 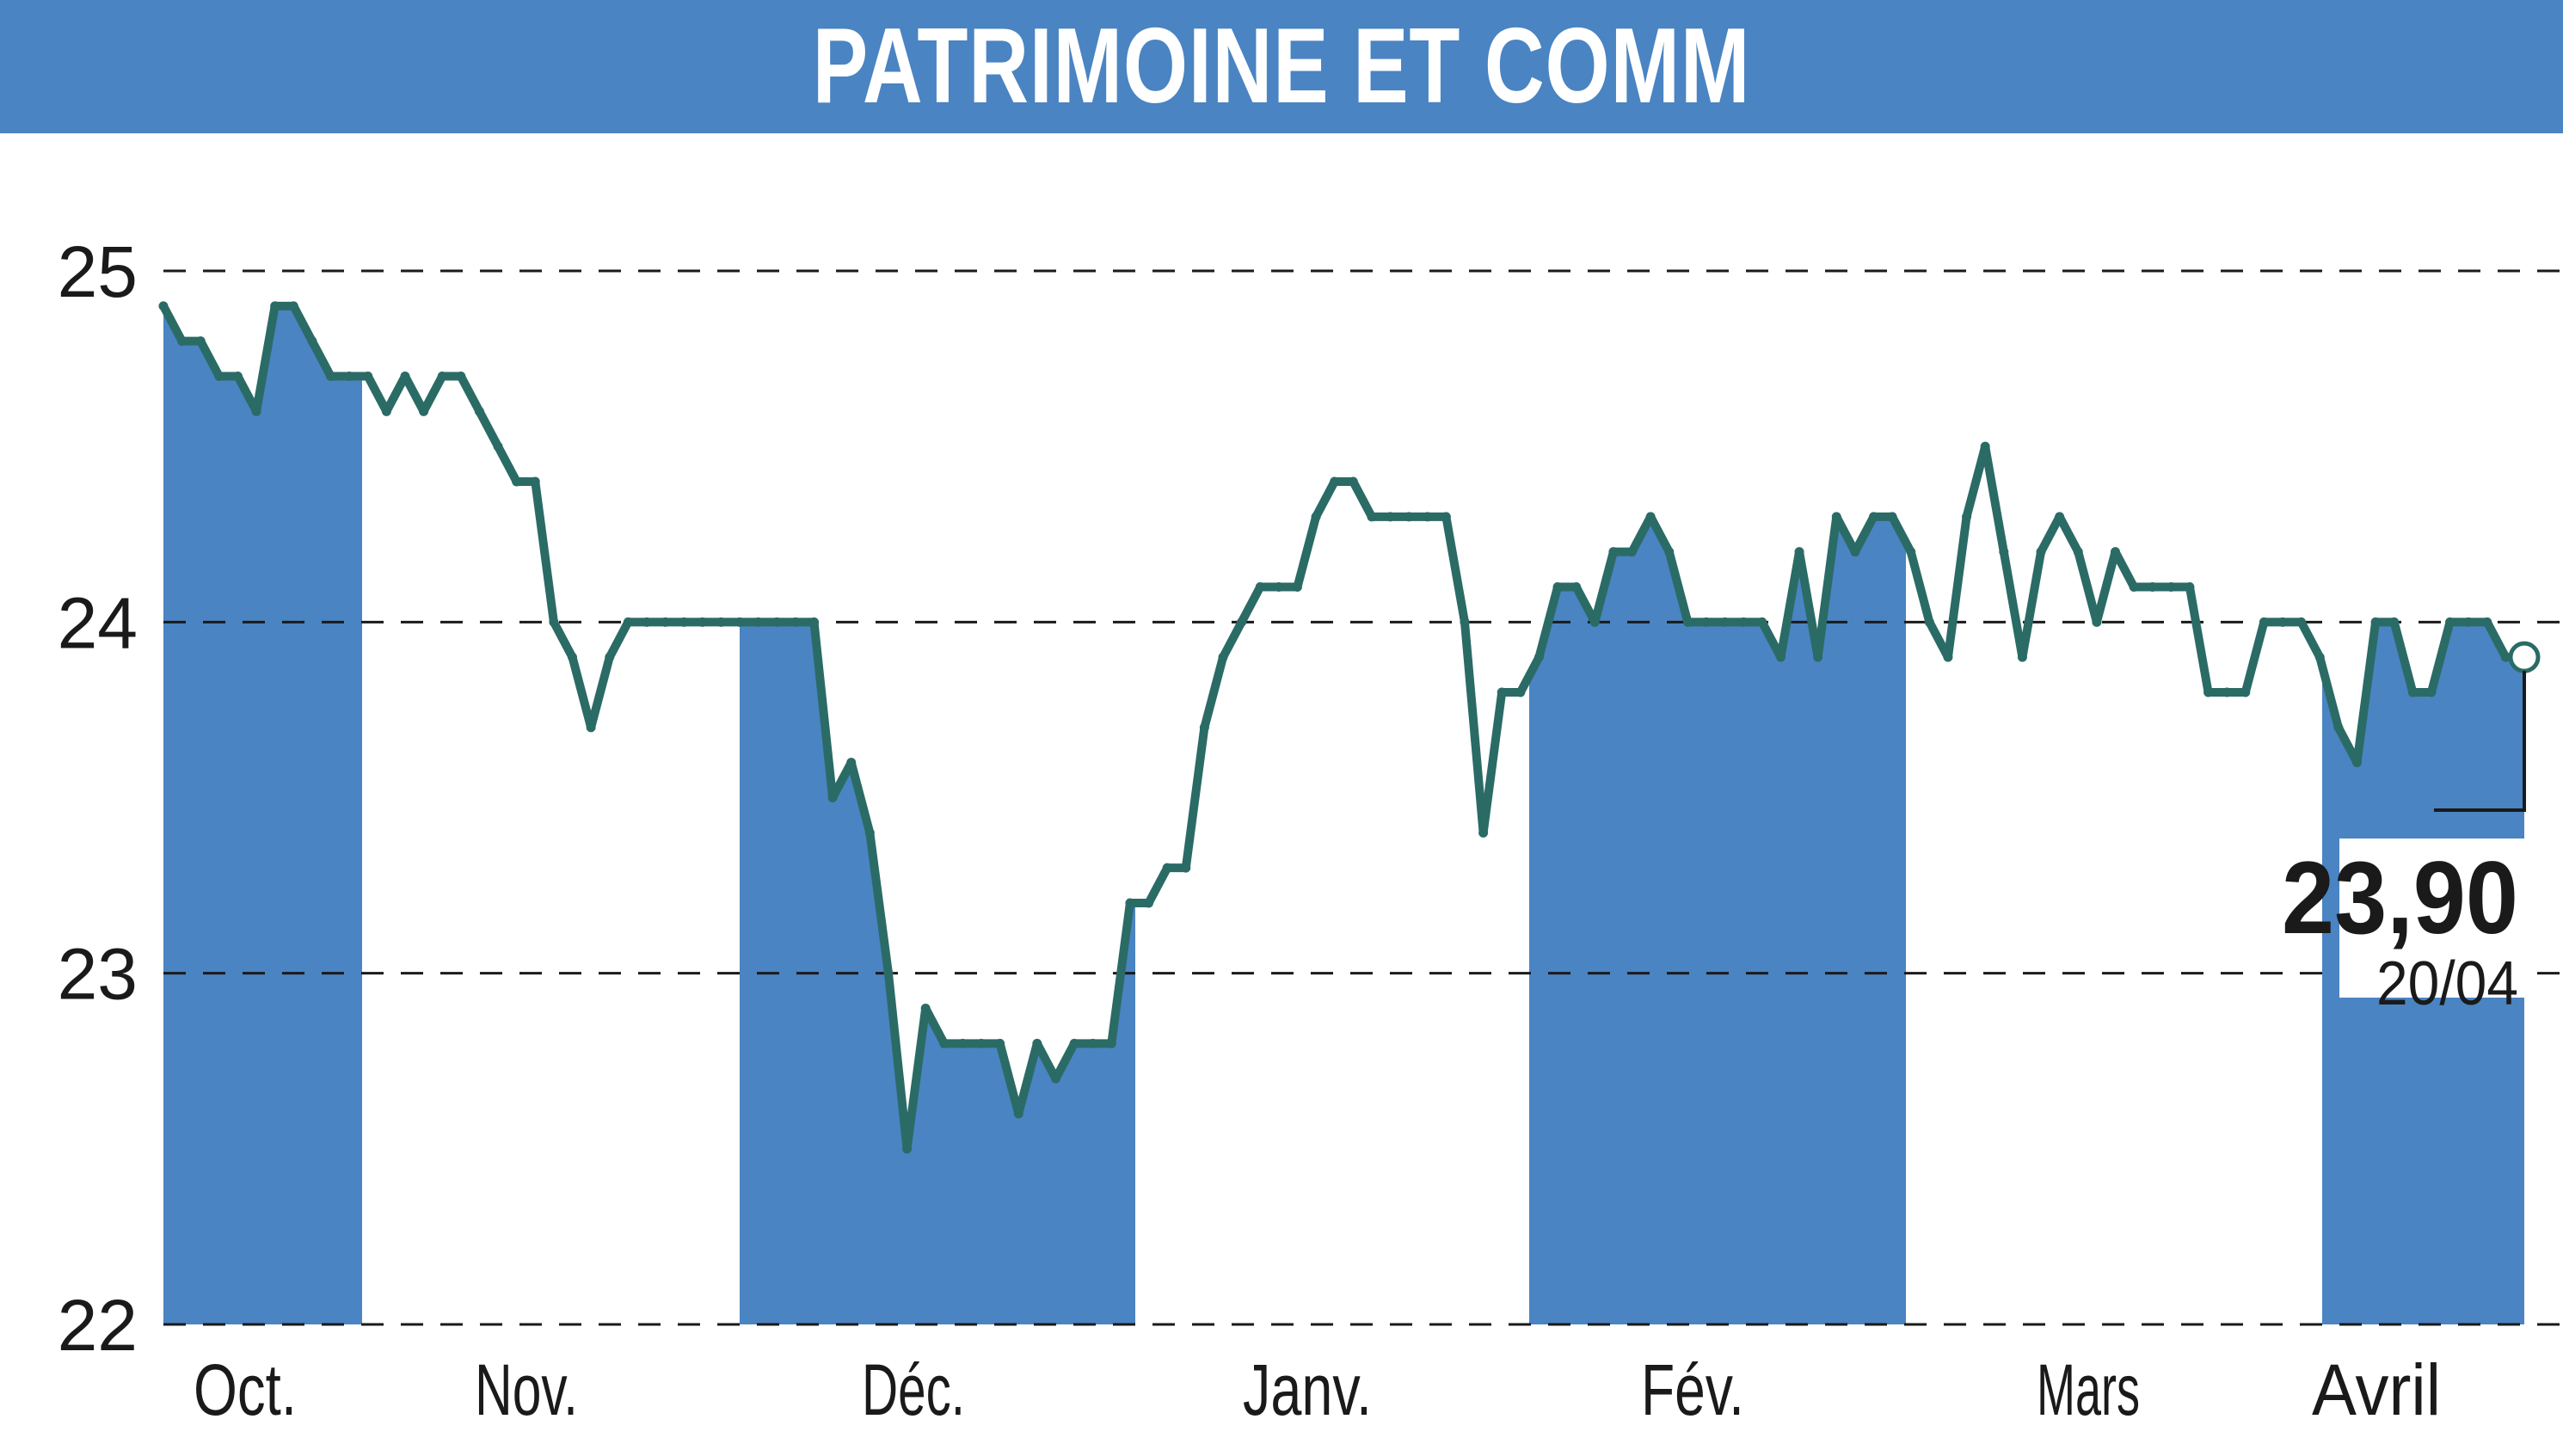 What do you see at coordinates (2088, 1390) in the screenshot?
I see `x-tick-label-5: Mars` at bounding box center [2088, 1390].